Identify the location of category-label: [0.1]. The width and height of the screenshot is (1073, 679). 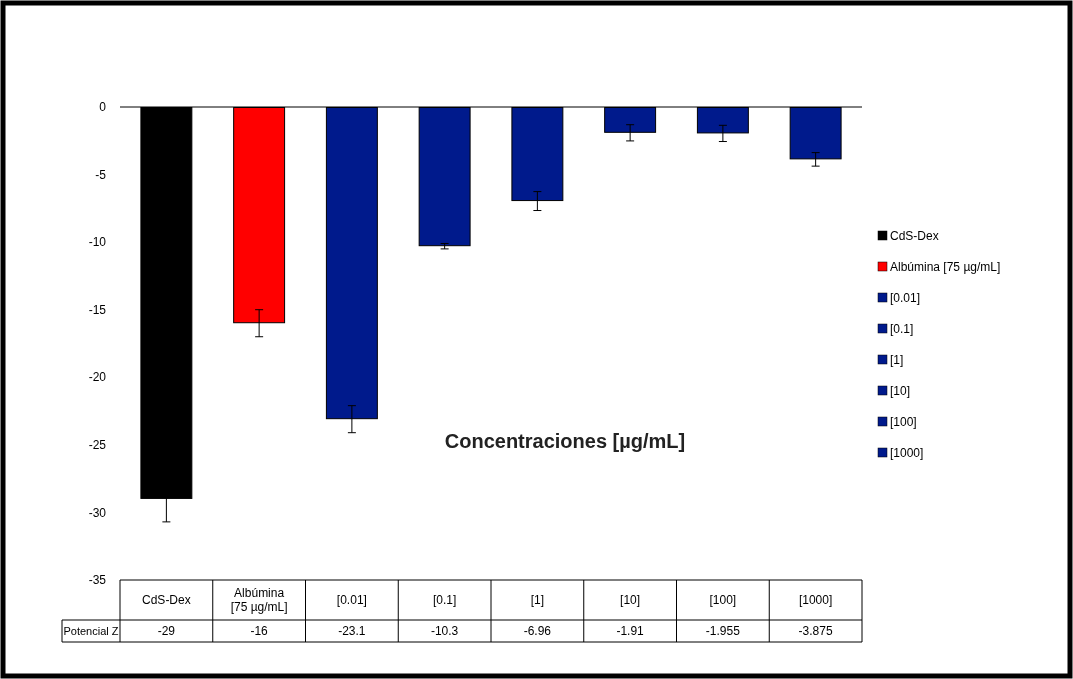
(902, 329).